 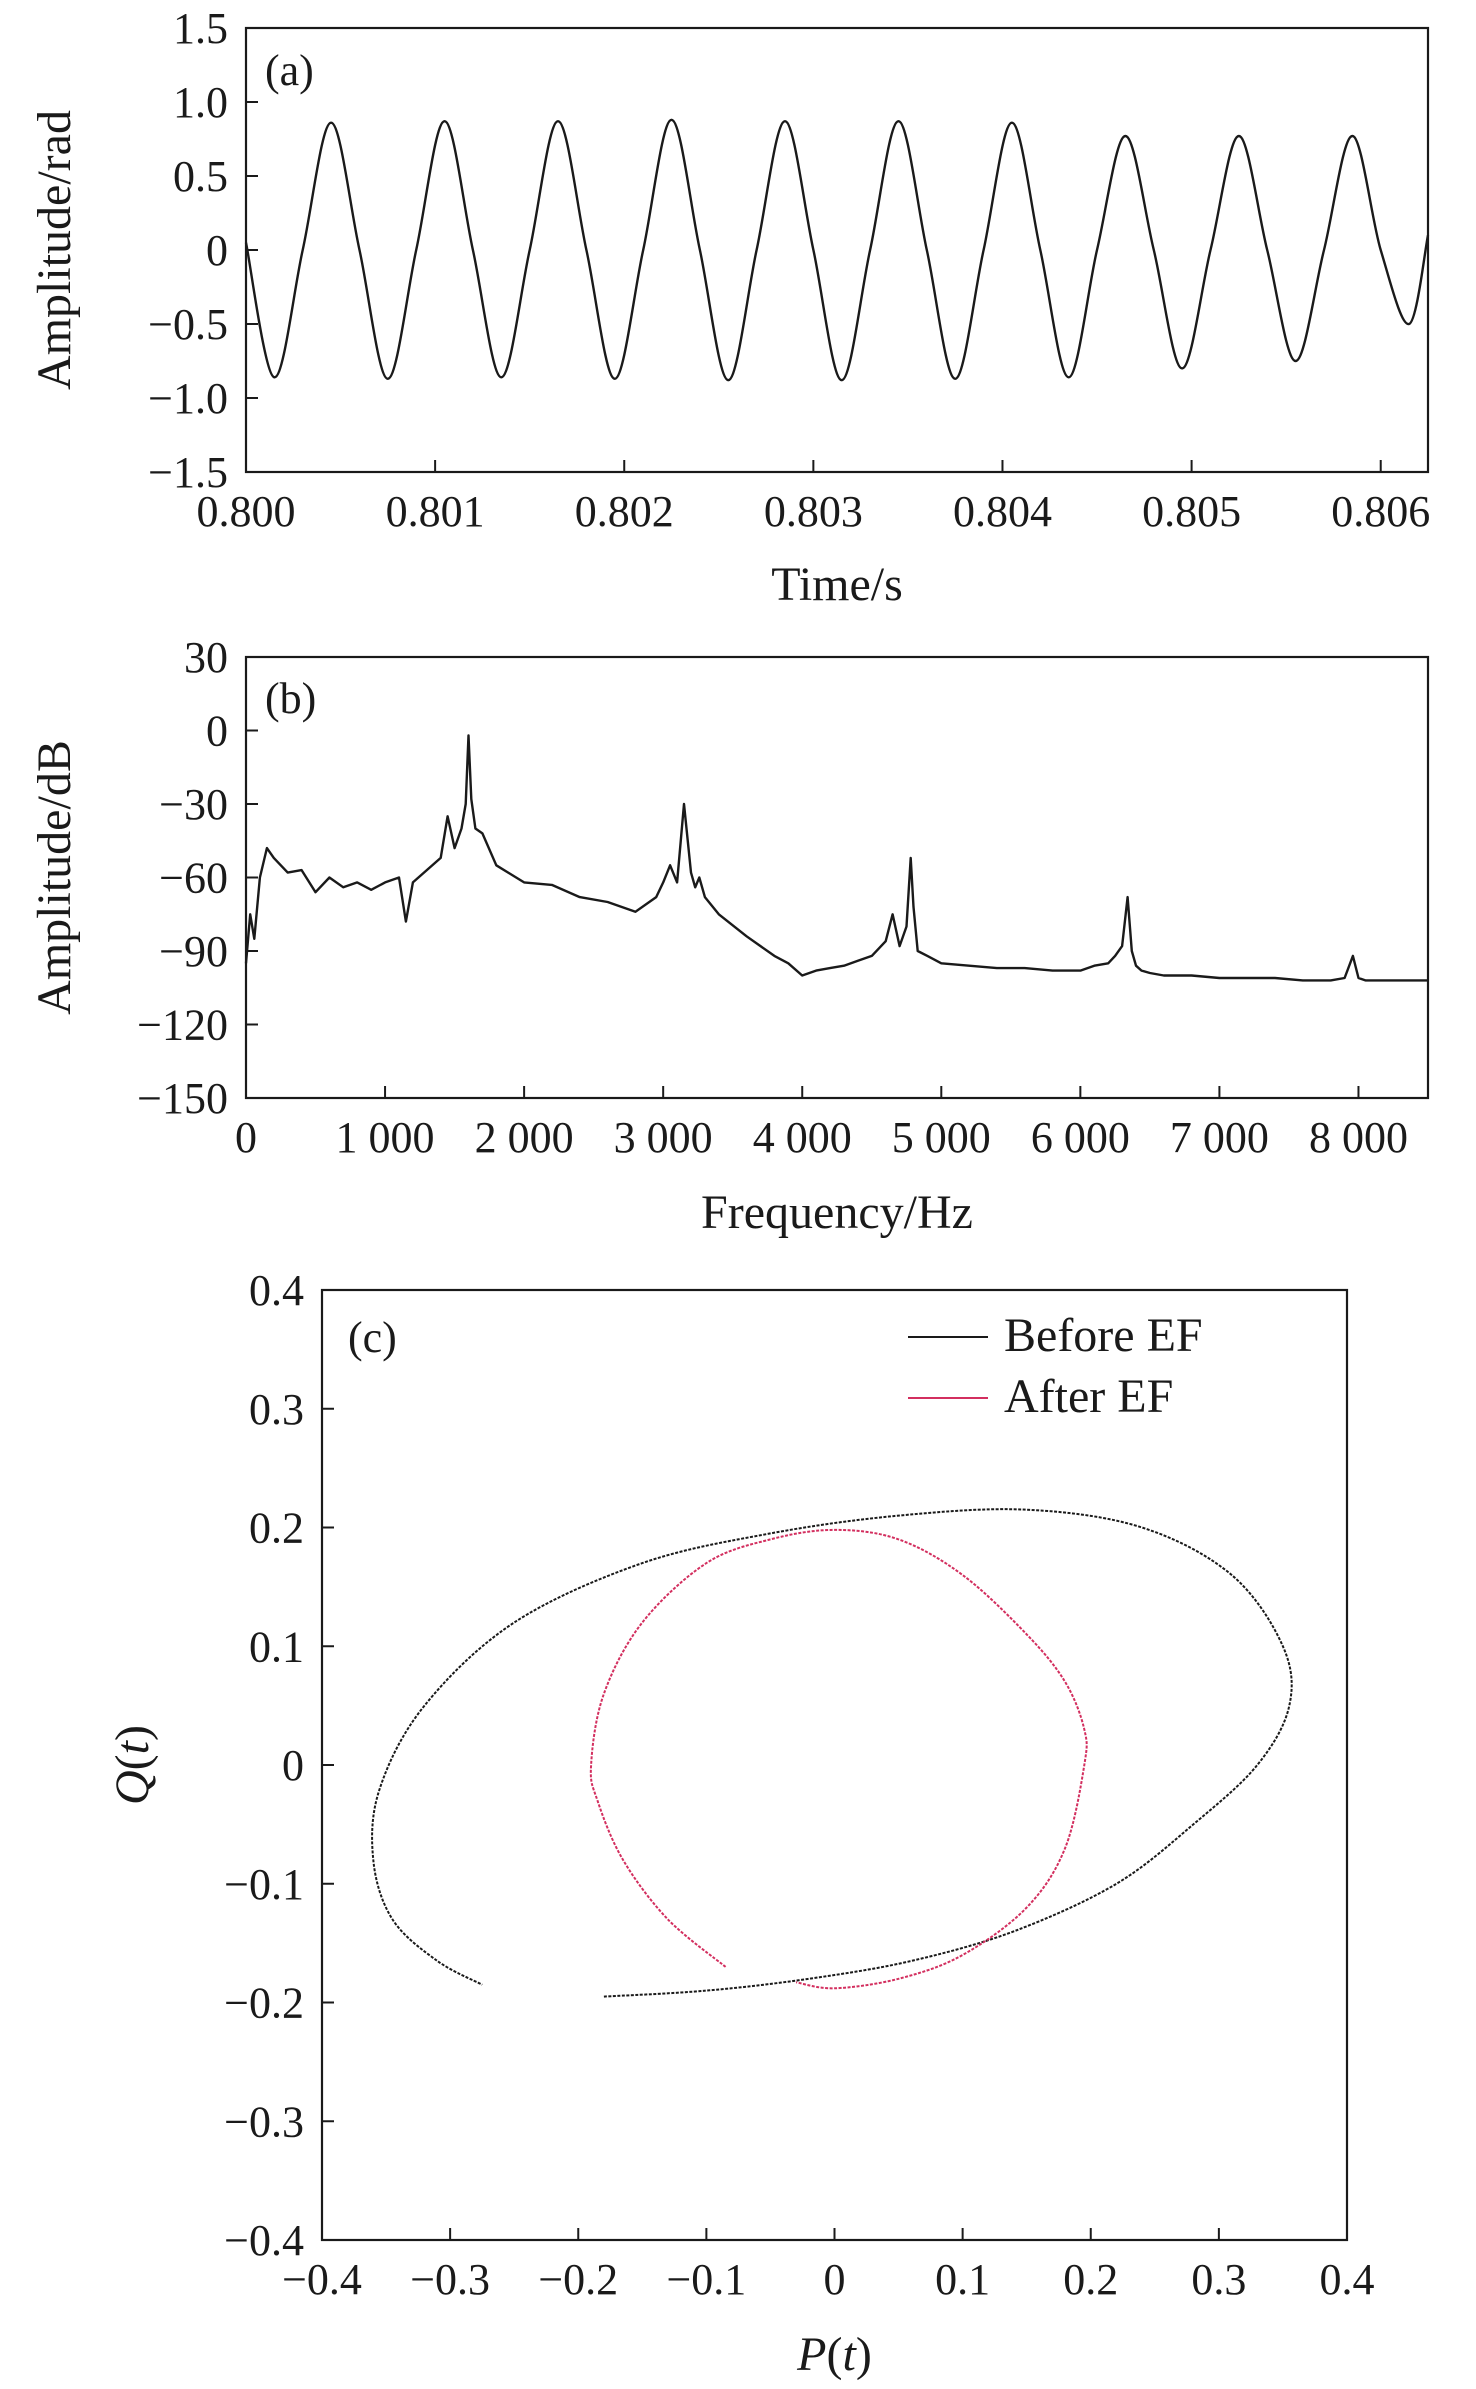 I want to click on x-tick-label-a: 0.801, so click(x=435, y=511).